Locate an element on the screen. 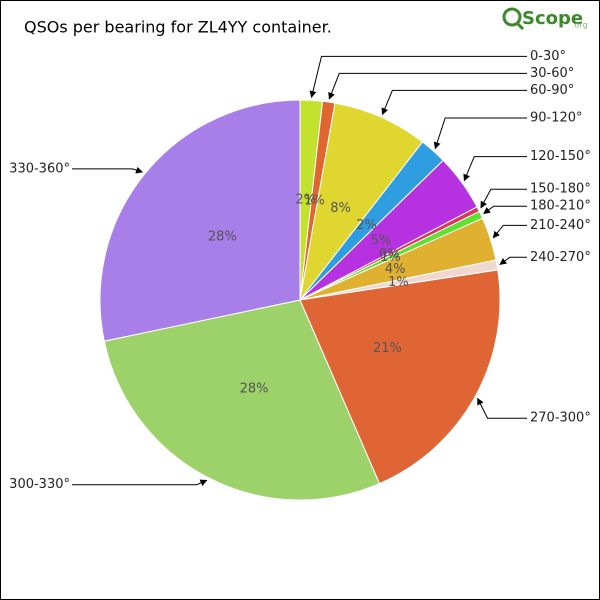  chart-title: QSOs per bearing for ZL4YY container. is located at coordinates (178, 27).